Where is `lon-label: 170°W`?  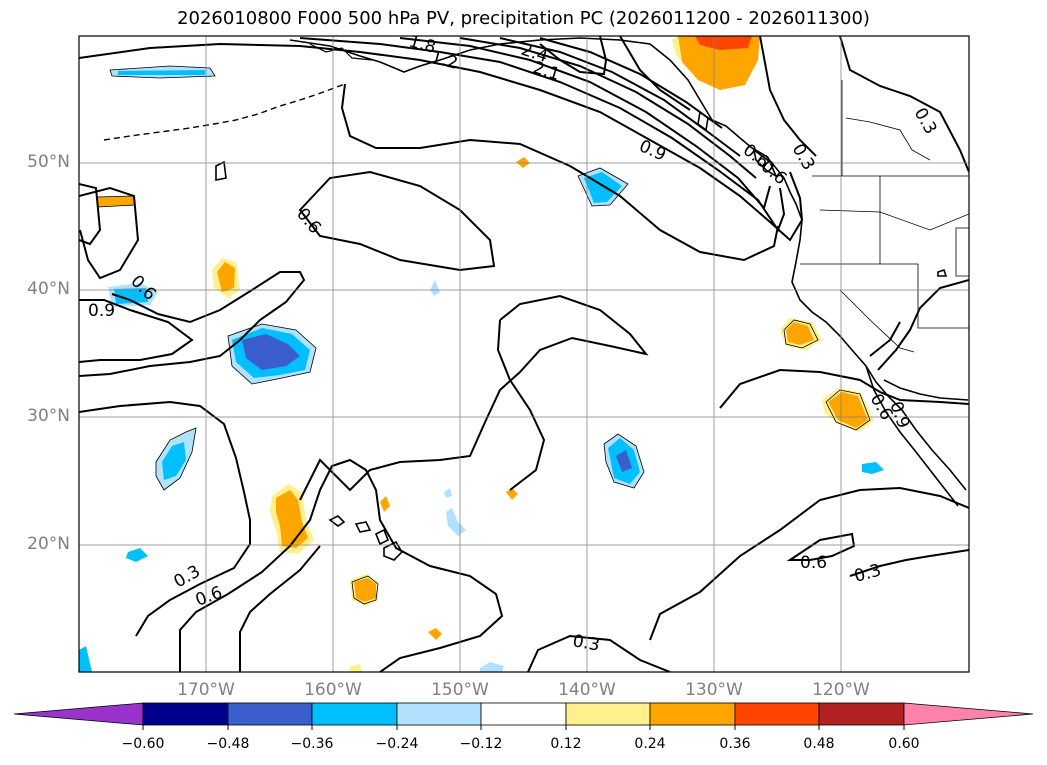
lon-label: 170°W is located at coordinates (206, 690).